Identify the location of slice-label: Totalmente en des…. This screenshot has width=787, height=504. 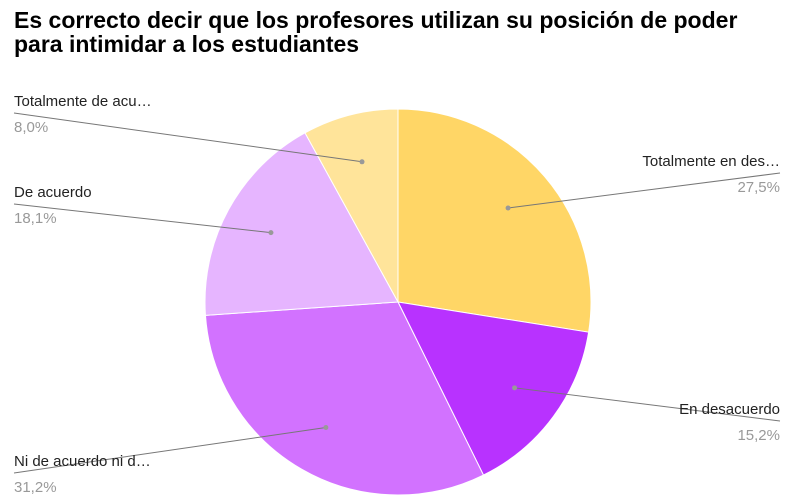
(711, 161).